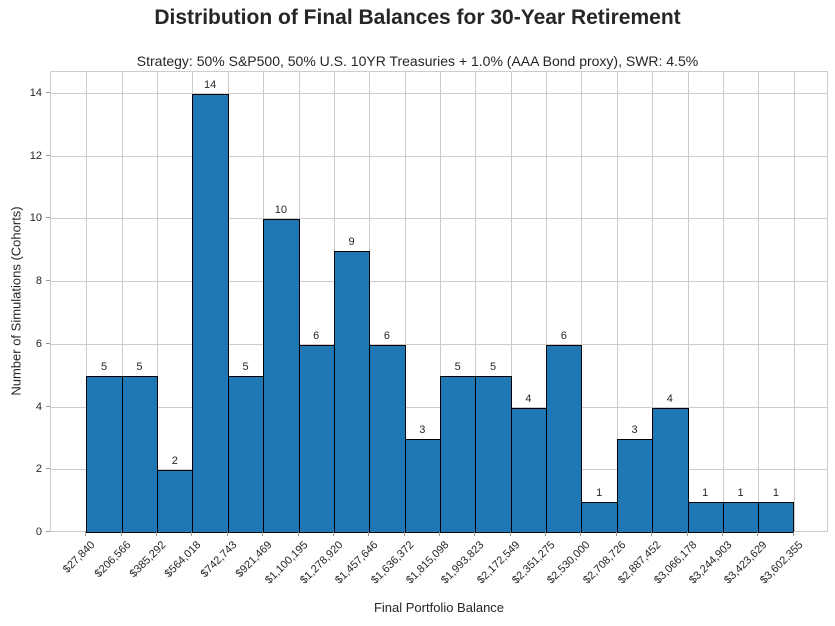  What do you see at coordinates (38, 469) in the screenshot?
I see `y-tick-label: 2` at bounding box center [38, 469].